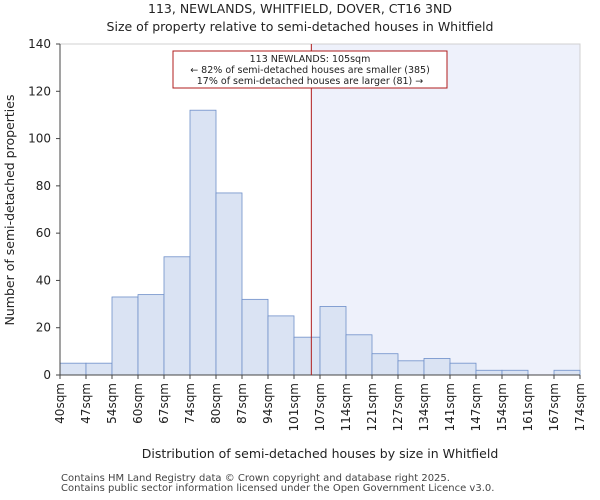 The image size is (600, 500). What do you see at coordinates (476, 407) in the screenshot?
I see `x-tick-label: 147sqm` at bounding box center [476, 407].